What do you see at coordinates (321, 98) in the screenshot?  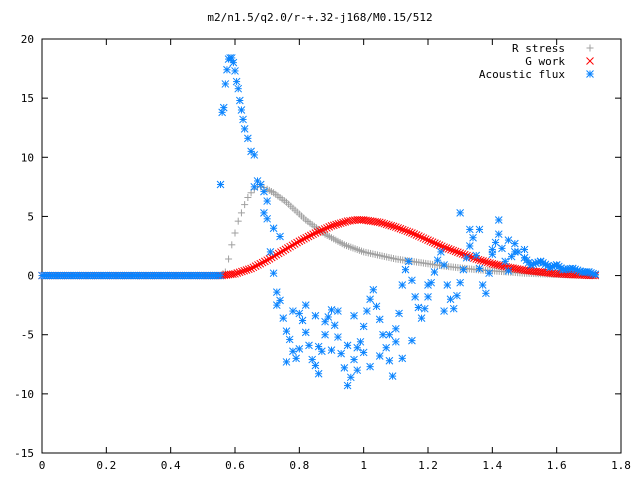 I see `y-tick-6: 15` at bounding box center [321, 98].